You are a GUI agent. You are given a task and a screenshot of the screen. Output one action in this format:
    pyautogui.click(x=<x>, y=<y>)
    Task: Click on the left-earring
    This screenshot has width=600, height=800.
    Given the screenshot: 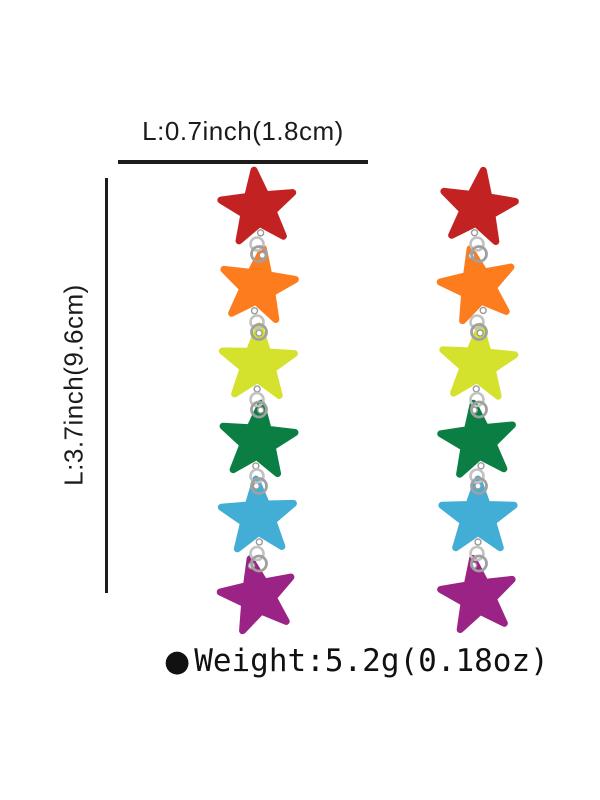 What is the action you would take?
    pyautogui.click(x=257, y=400)
    